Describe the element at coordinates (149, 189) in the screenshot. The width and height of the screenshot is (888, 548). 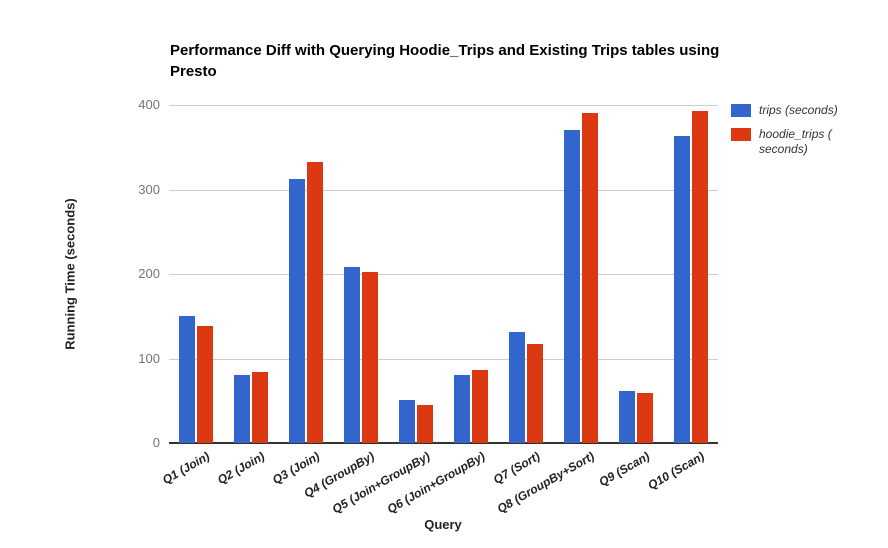
I see `ytick-label-300: 300` at that location.